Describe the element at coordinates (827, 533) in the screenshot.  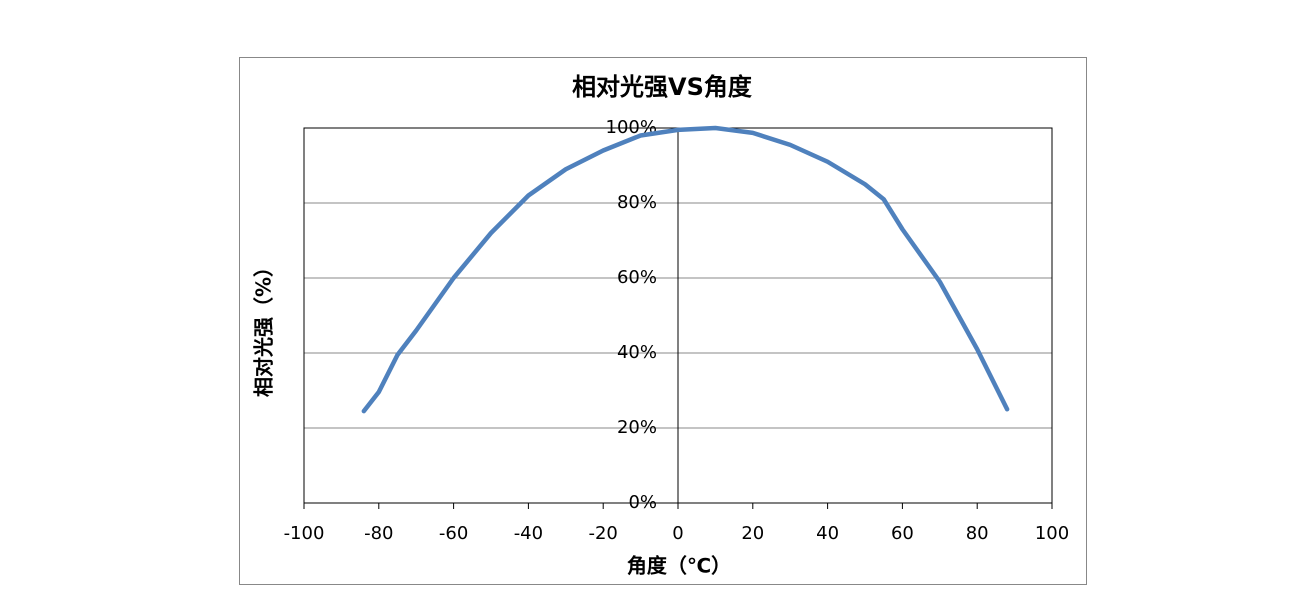
I see `x-tick-label: 40` at that location.